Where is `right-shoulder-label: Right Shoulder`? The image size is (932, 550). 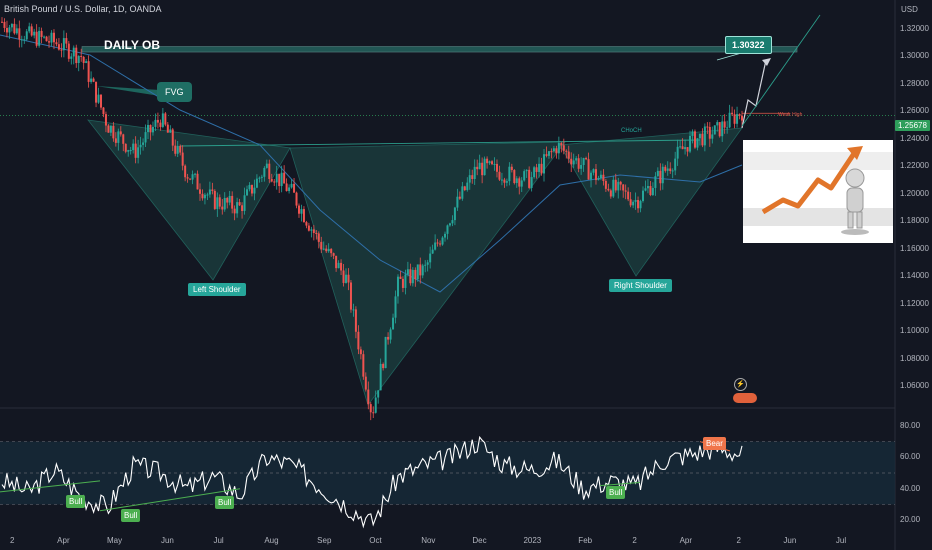 right-shoulder-label: Right Shoulder is located at coordinates (640, 285).